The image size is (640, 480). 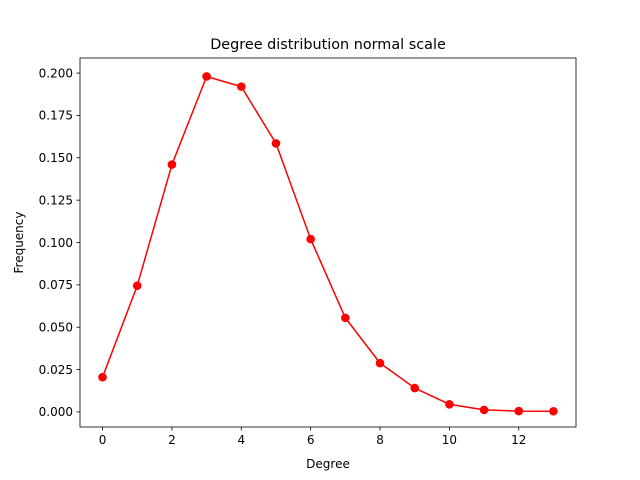 I want to click on y-tick-label: 0.200, so click(x=56, y=73).